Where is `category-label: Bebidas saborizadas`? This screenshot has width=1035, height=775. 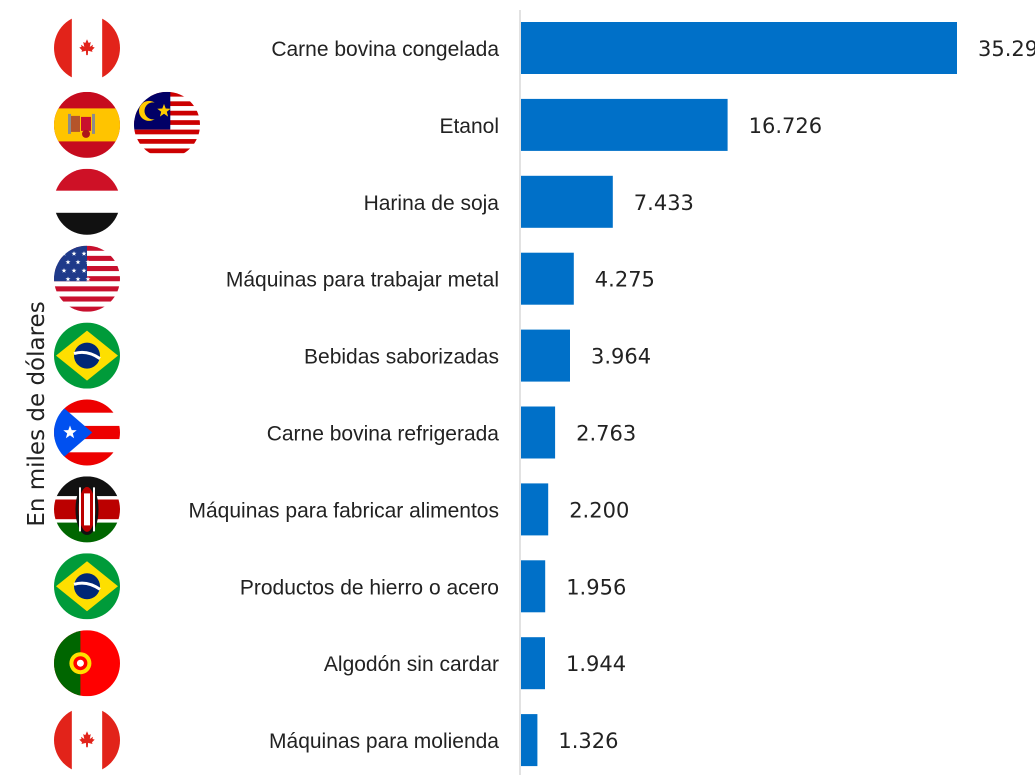 category-label: Bebidas saborizadas is located at coordinates (401, 357).